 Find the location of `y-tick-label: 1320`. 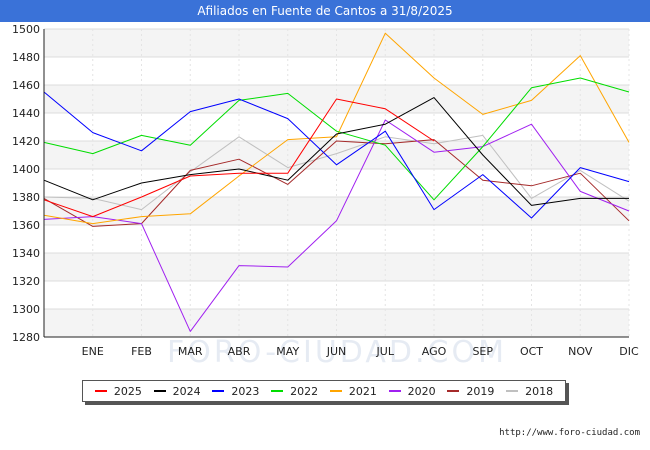

y-tick-label: 1320 is located at coordinates (26, 281).